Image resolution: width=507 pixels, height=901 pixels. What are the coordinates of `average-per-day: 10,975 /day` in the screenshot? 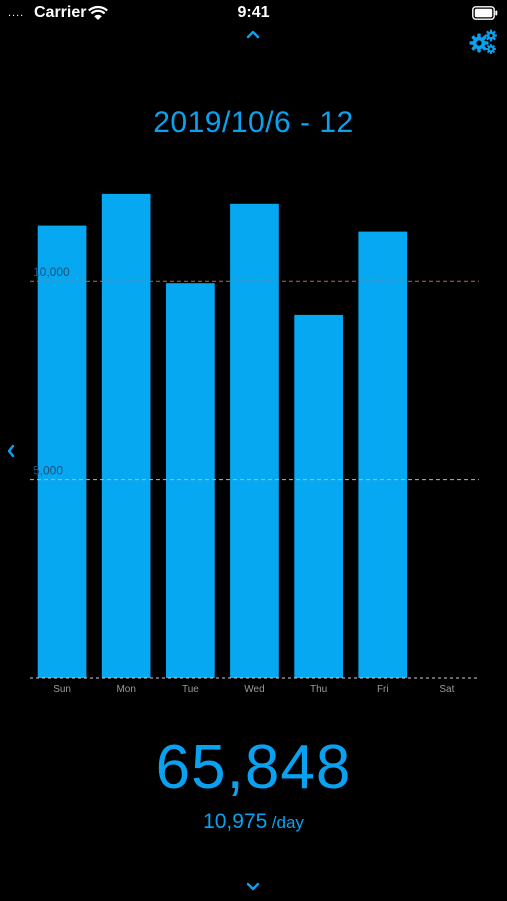 It's located at (253, 823).